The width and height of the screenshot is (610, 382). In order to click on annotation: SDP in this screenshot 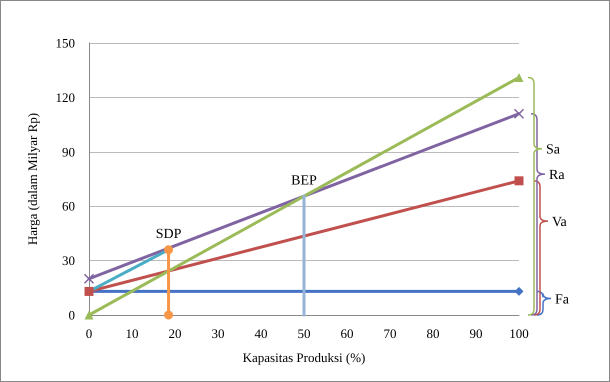, I will do `click(169, 234)`.